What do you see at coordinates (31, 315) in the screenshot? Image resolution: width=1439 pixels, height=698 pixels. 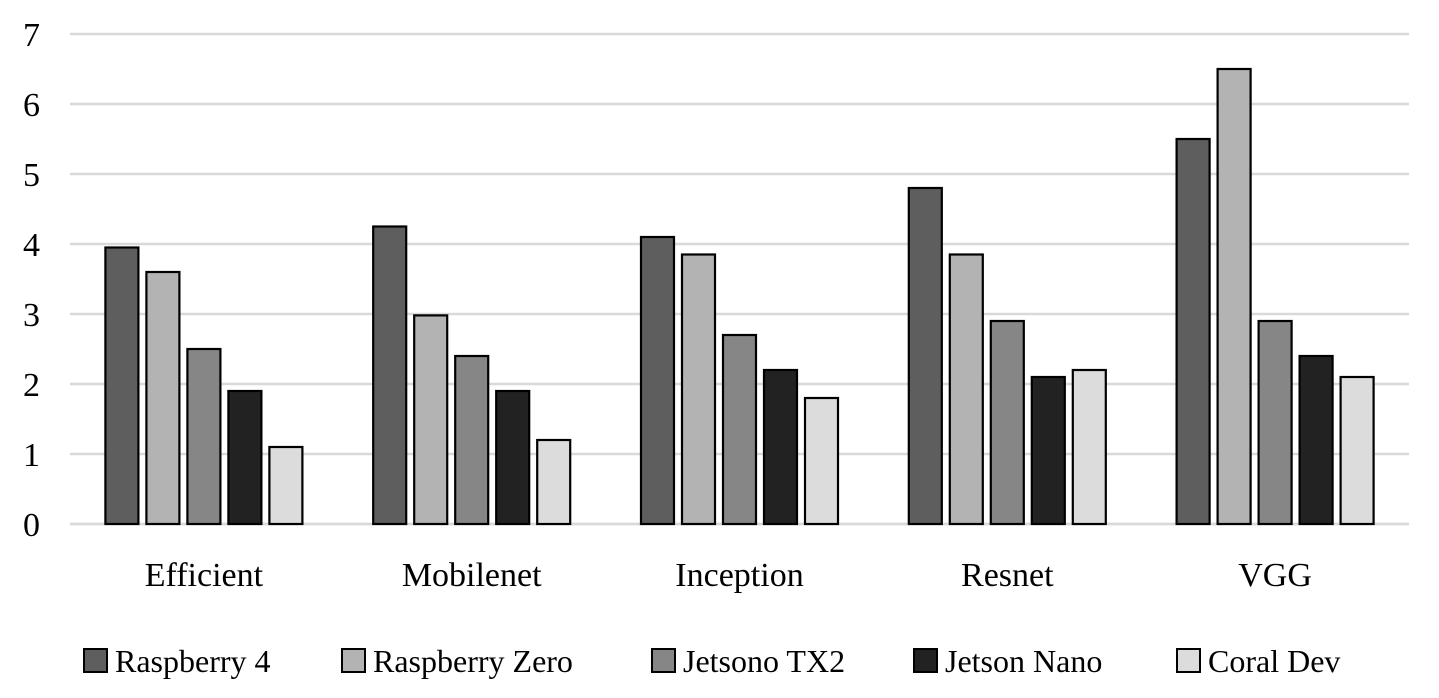 I see `y-tick-label: 3` at bounding box center [31, 315].